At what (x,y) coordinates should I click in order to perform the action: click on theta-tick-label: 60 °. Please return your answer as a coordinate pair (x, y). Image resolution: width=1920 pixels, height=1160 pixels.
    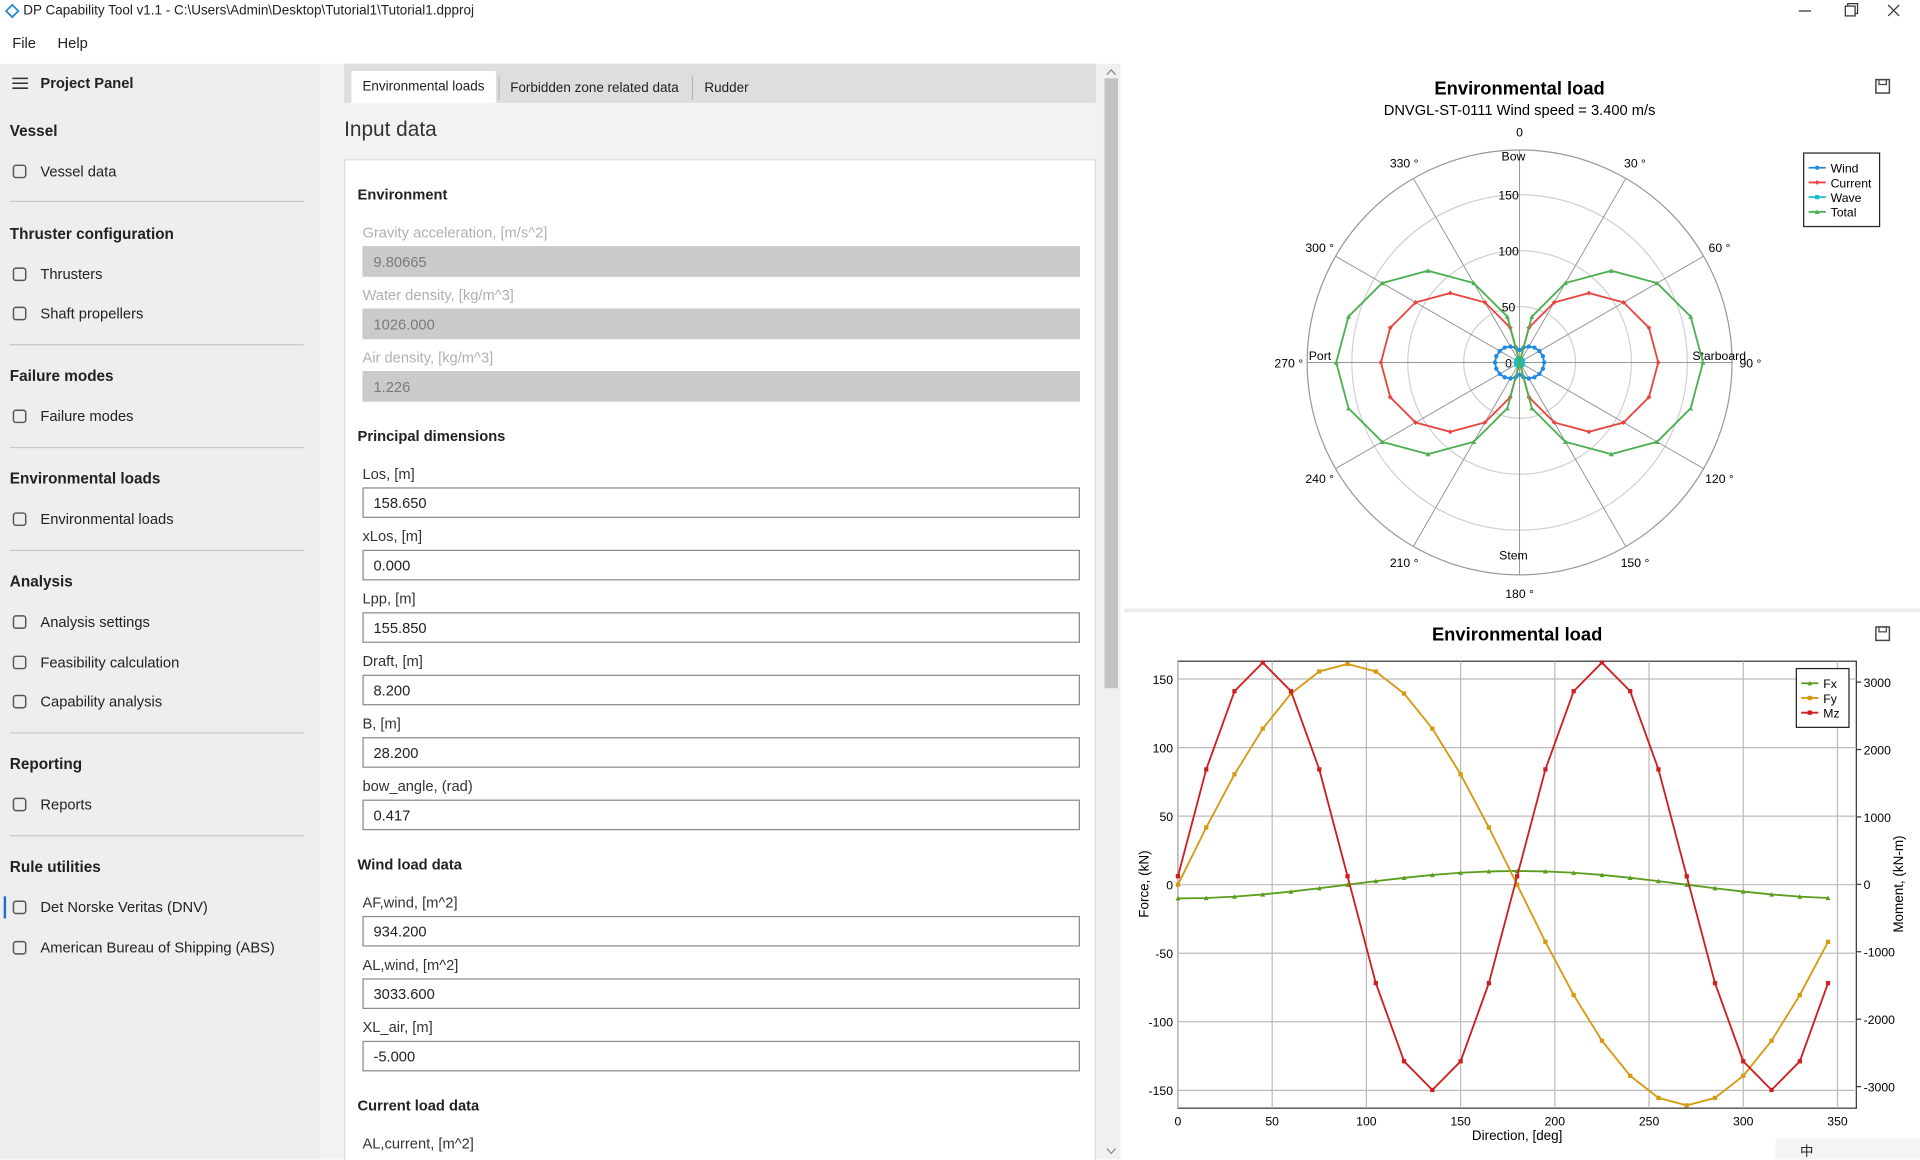
    Looking at the image, I should click on (1720, 248).